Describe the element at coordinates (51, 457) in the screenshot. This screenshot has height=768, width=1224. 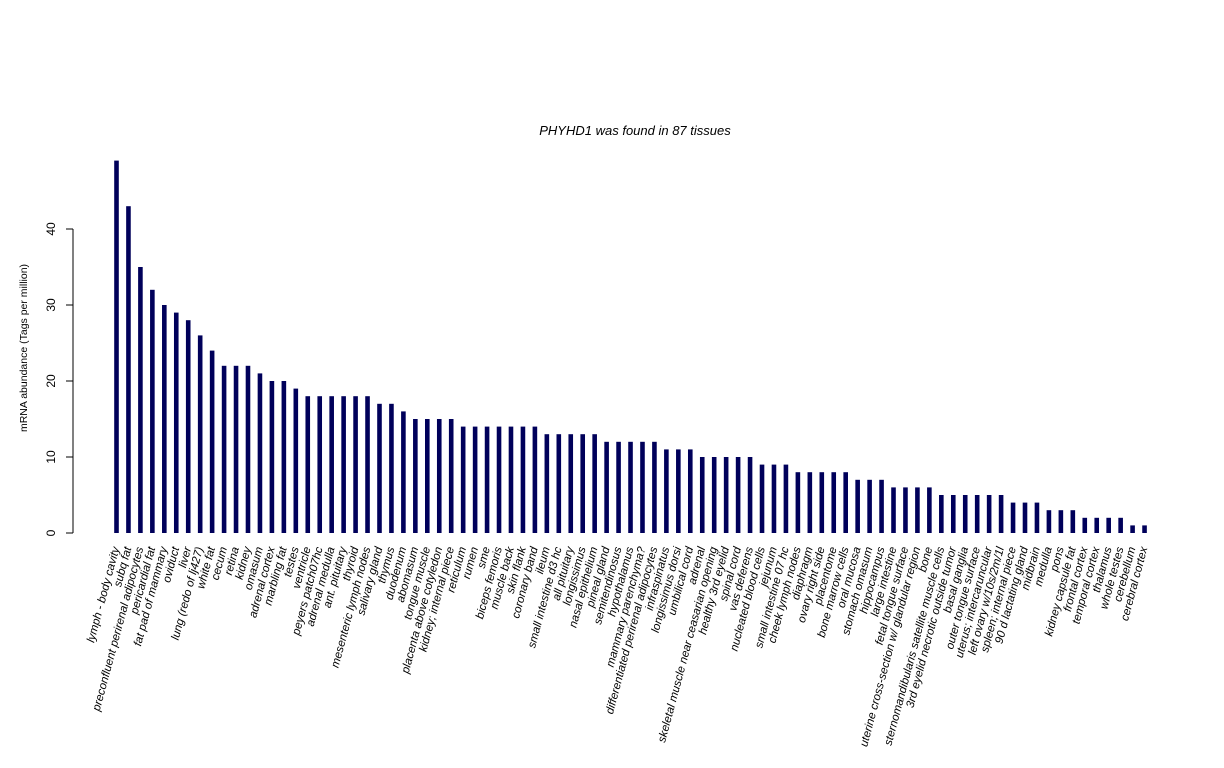
I see `y-tick-label: 10` at that location.